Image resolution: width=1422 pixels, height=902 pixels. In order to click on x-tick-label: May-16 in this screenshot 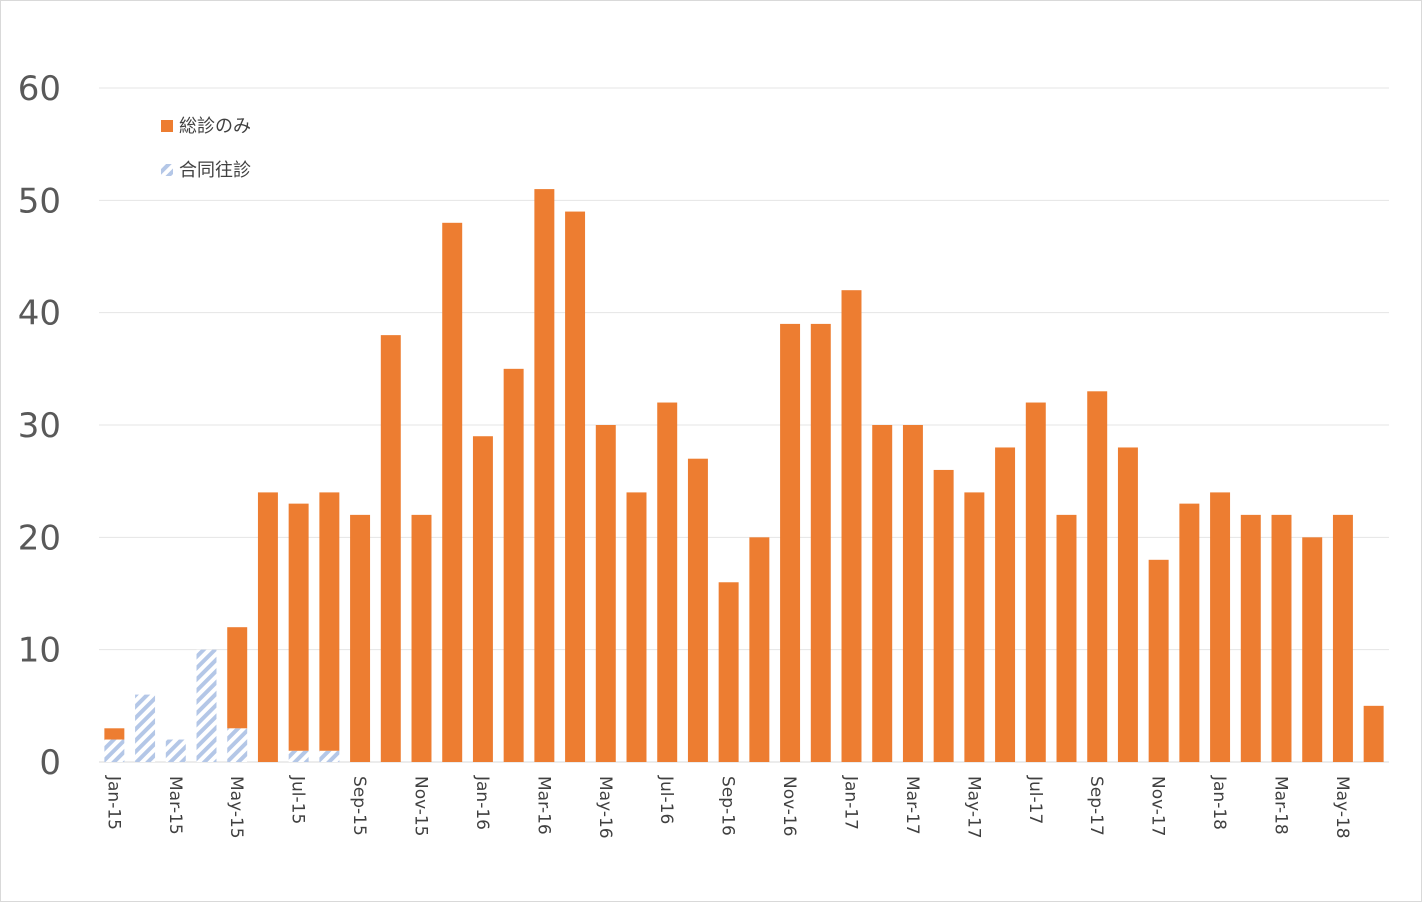, I will do `click(605, 807)`.